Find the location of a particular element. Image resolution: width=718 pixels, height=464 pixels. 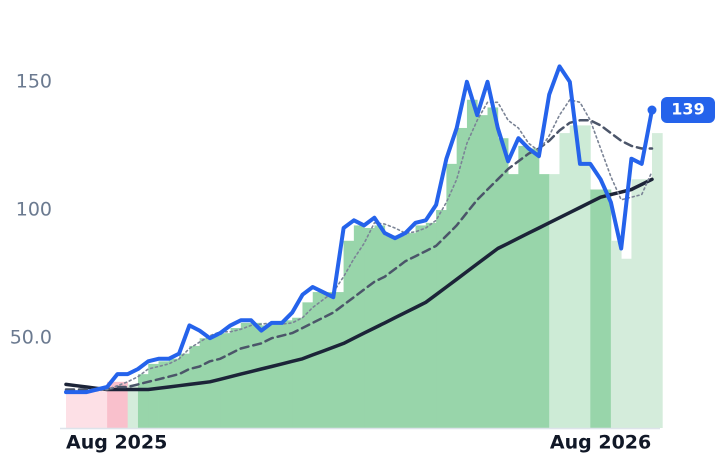

y-tick-label: 100 is located at coordinates (34, 210).